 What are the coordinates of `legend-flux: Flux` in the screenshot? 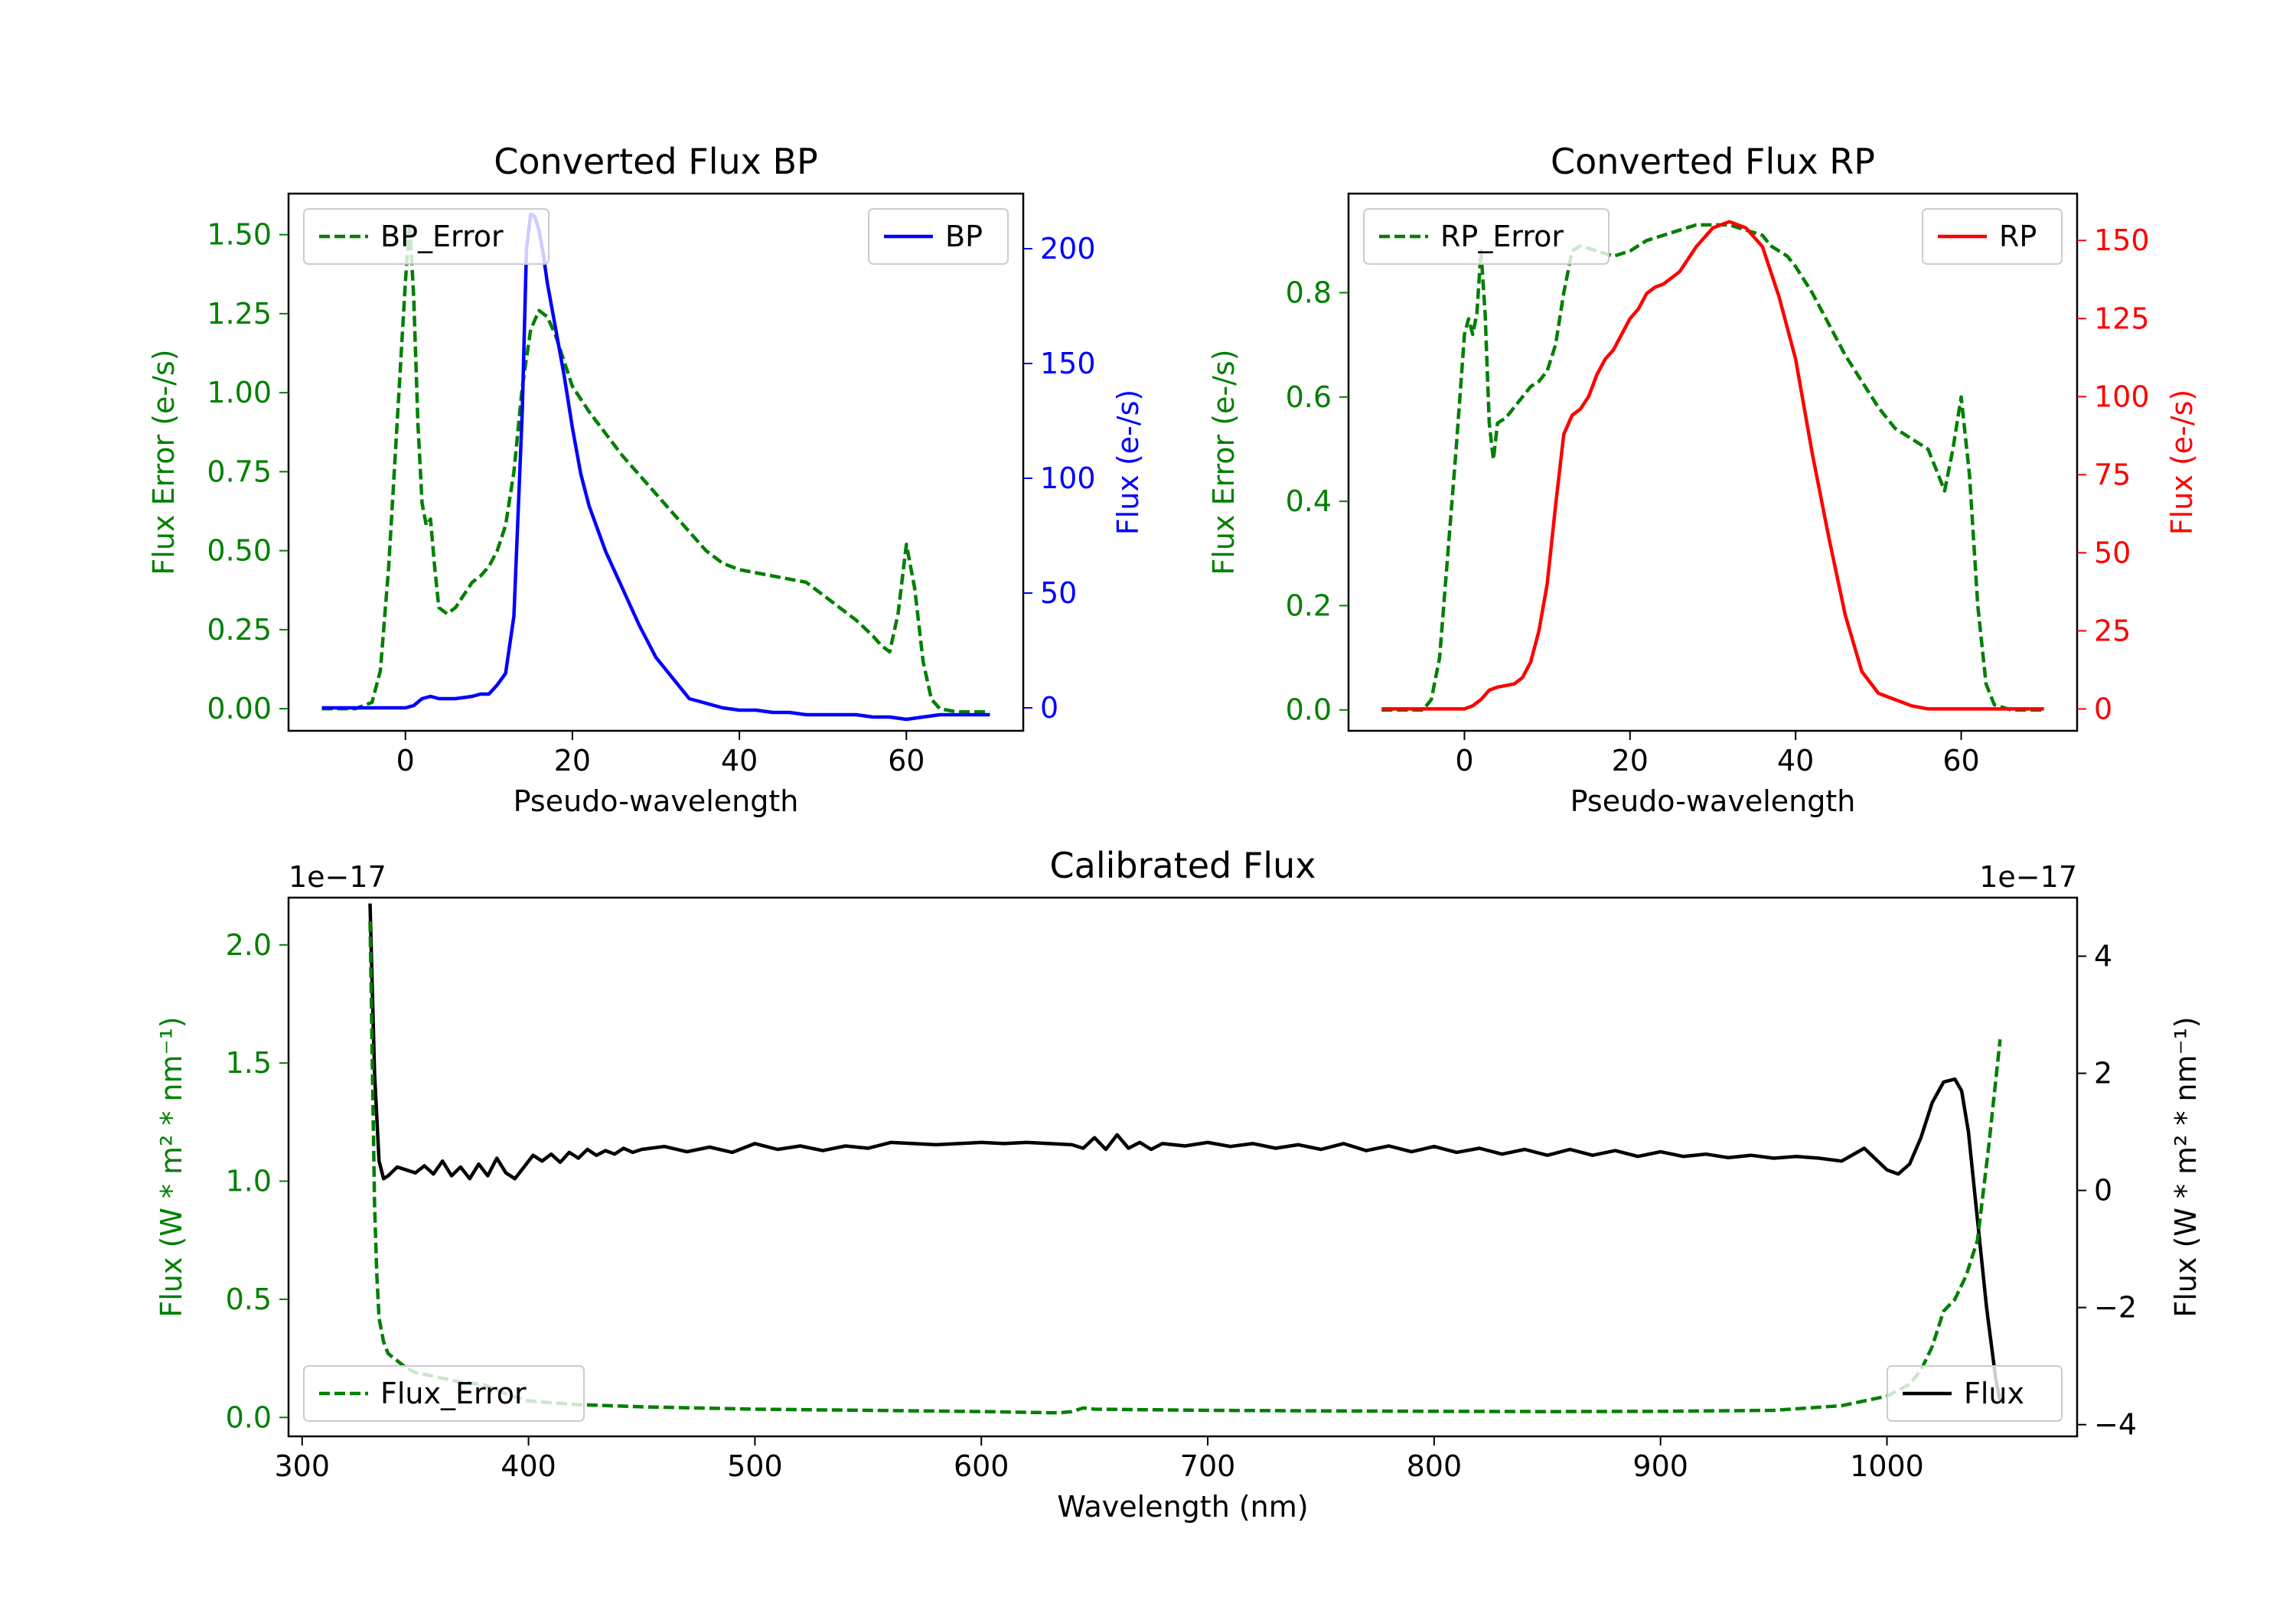 It's located at (1975, 1393).